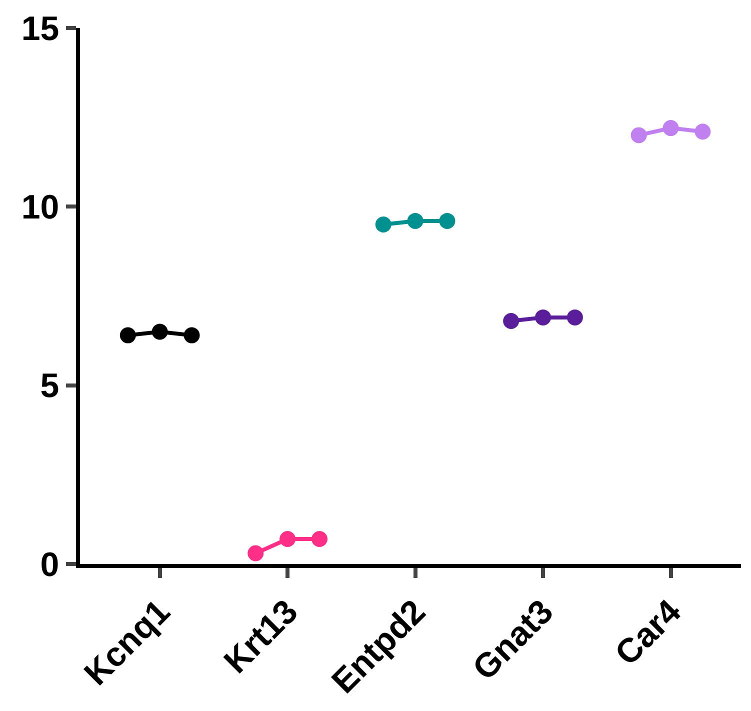 The width and height of the screenshot is (751, 711). What do you see at coordinates (40, 207) in the screenshot?
I see `y-tick-label: 10` at bounding box center [40, 207].